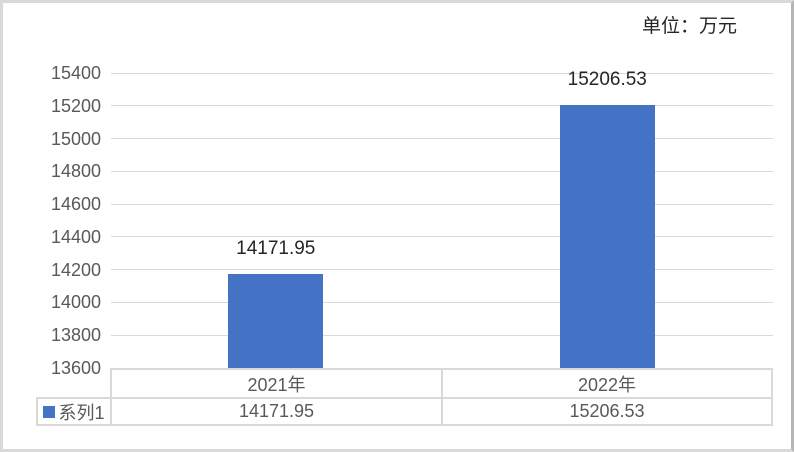 The width and height of the screenshot is (794, 452). What do you see at coordinates (75, 236) in the screenshot?
I see `y-axis-tick-label: 14400` at bounding box center [75, 236].